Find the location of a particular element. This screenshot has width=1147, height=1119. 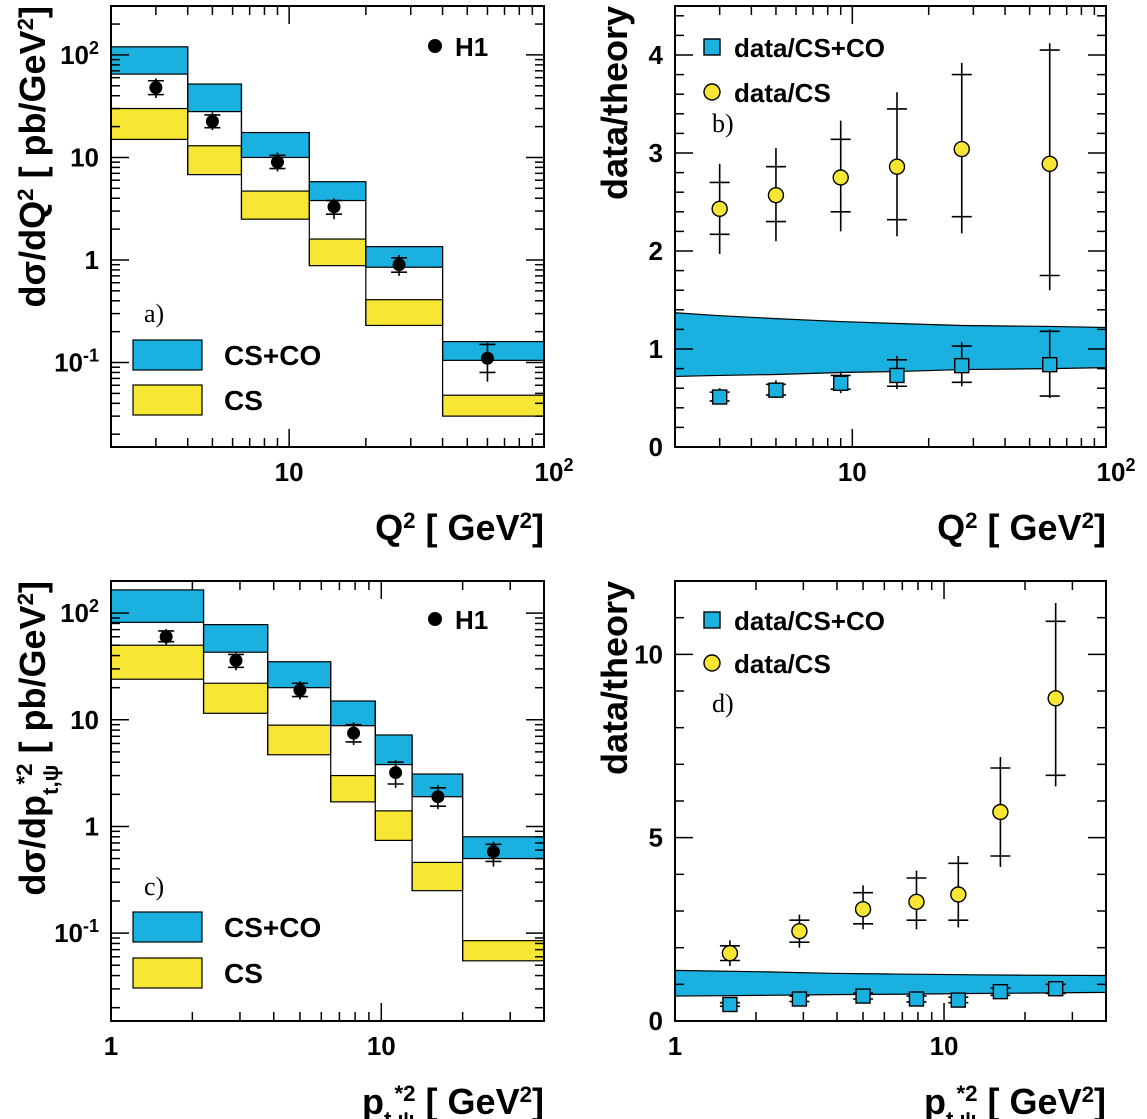

legend-cs-label: CS is located at coordinates (243, 400).